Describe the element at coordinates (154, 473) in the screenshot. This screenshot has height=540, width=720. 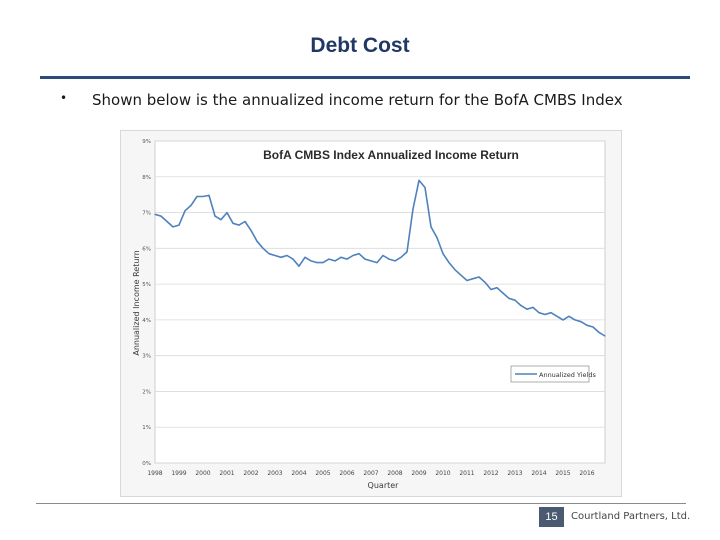
I see `x-tick-label: 1998` at that location.